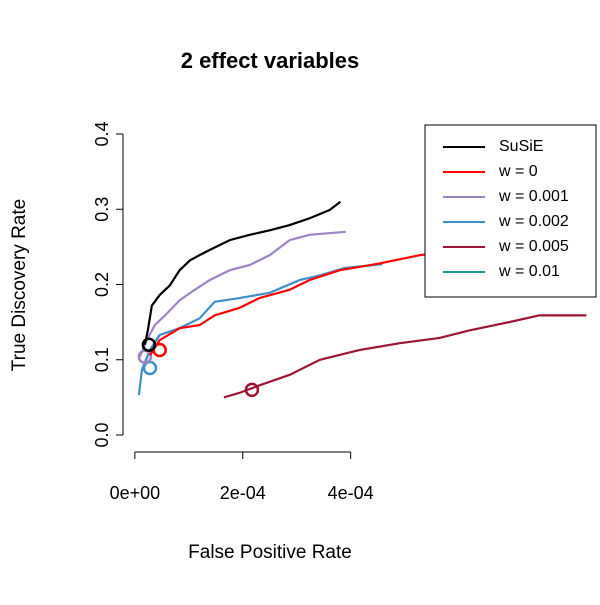 This screenshot has height=605, width=600. I want to click on y-tick-label: 0.1, so click(102, 359).